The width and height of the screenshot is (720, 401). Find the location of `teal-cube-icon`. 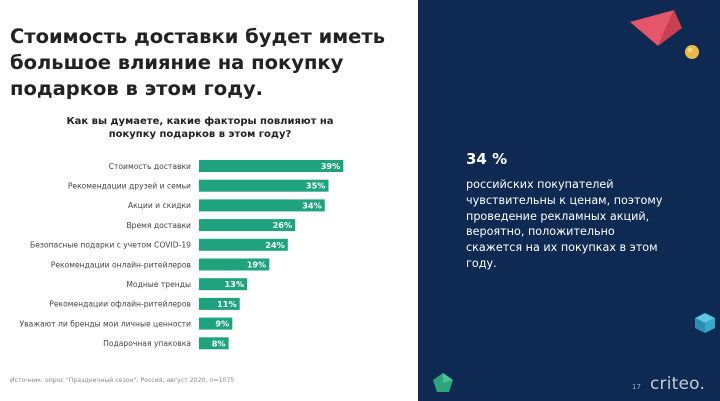

teal-cube-icon is located at coordinates (705, 323).